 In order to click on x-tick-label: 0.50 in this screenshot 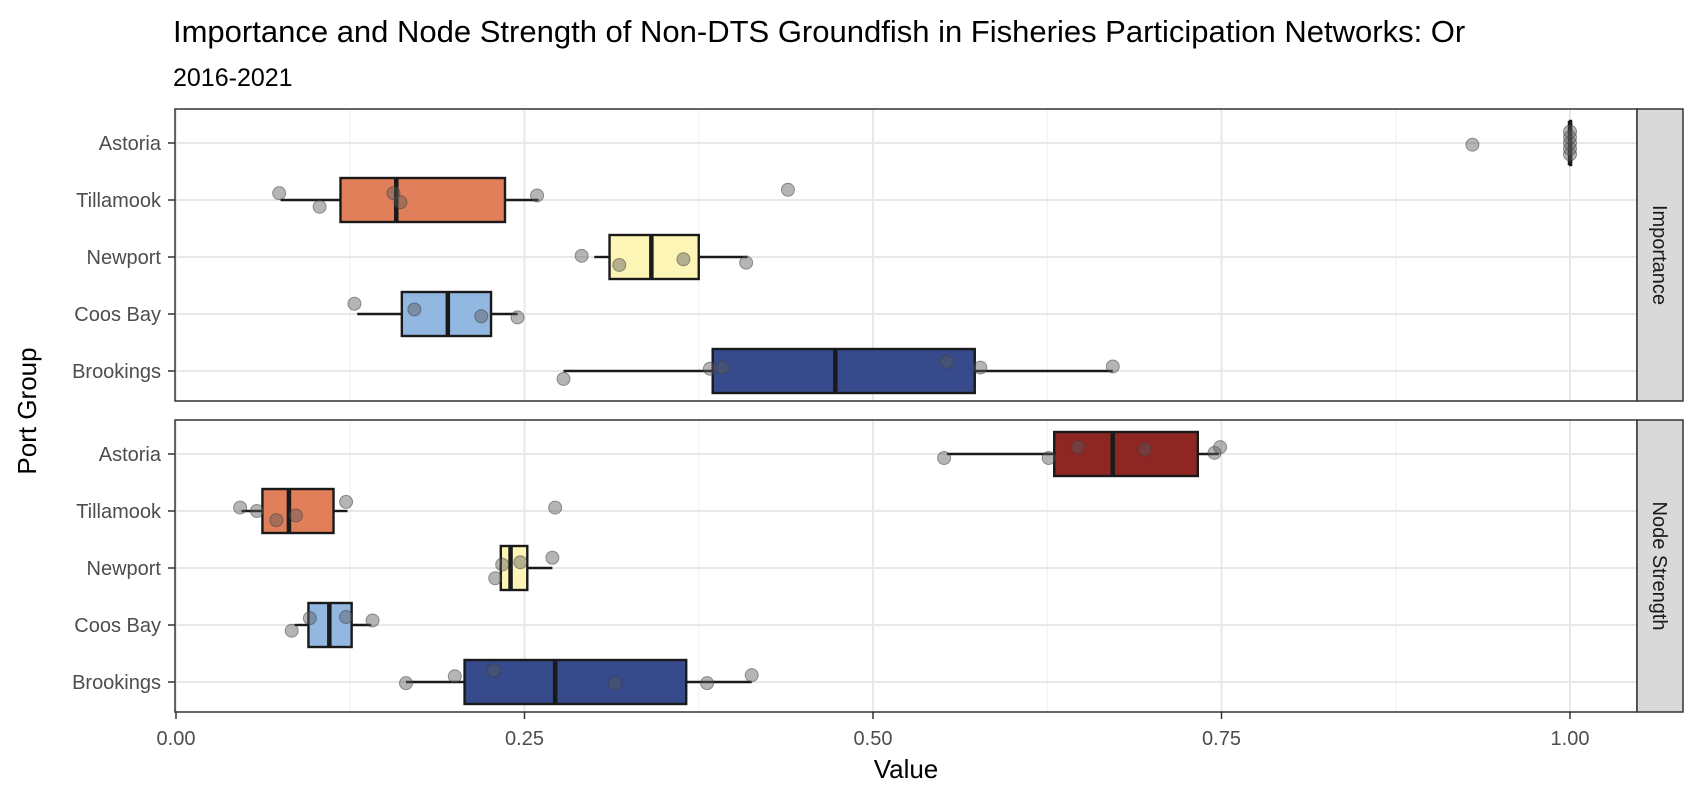, I will do `click(873, 739)`.